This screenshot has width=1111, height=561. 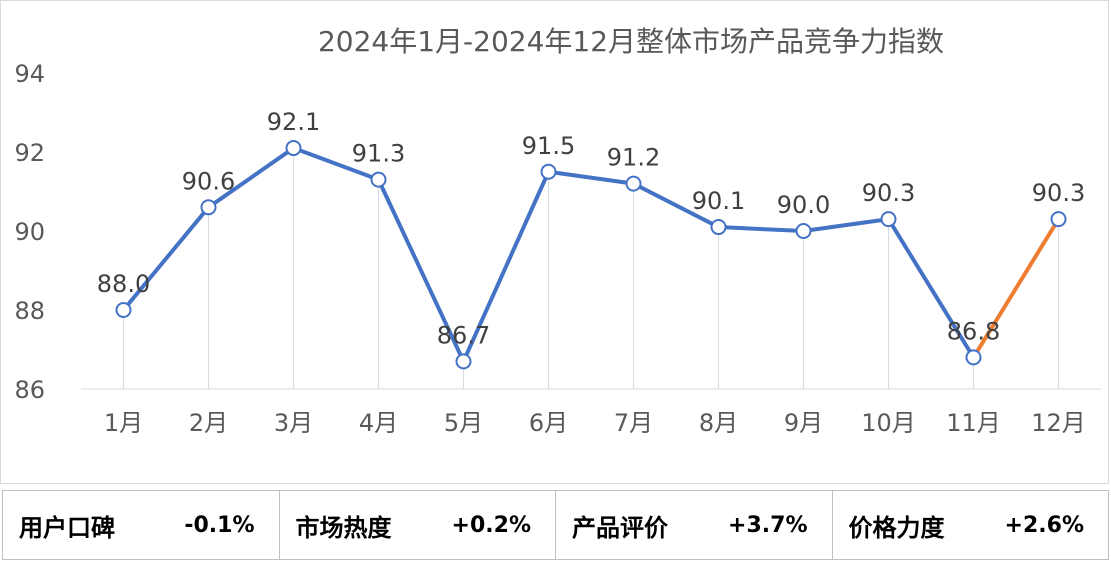 What do you see at coordinates (29, 311) in the screenshot?
I see `y-tick-label: 88` at bounding box center [29, 311].